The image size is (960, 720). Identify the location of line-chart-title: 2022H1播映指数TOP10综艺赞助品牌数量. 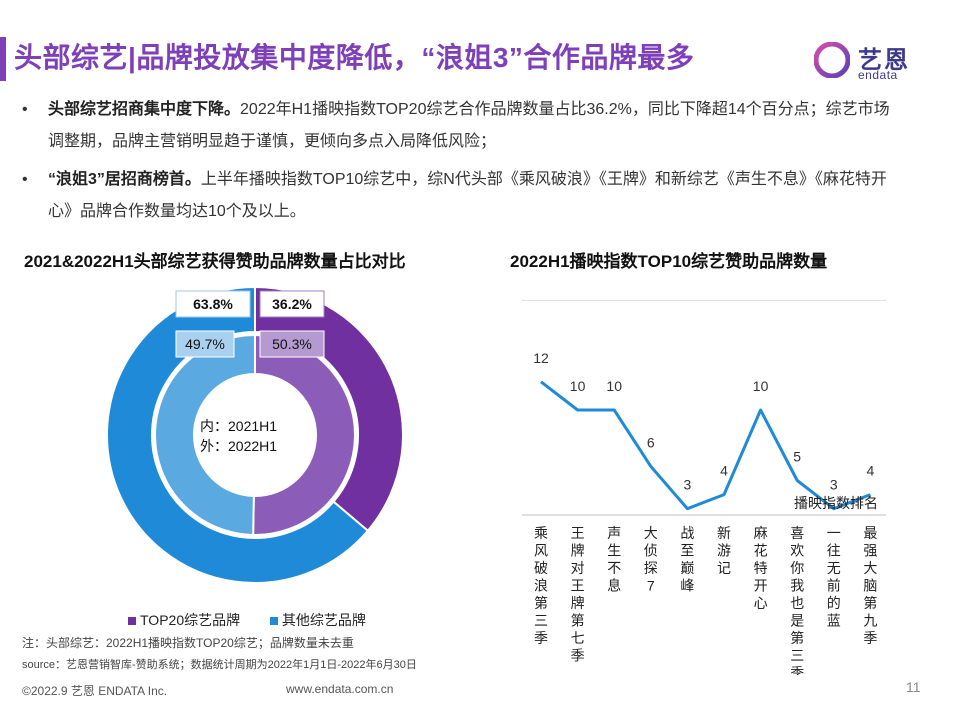
(669, 261).